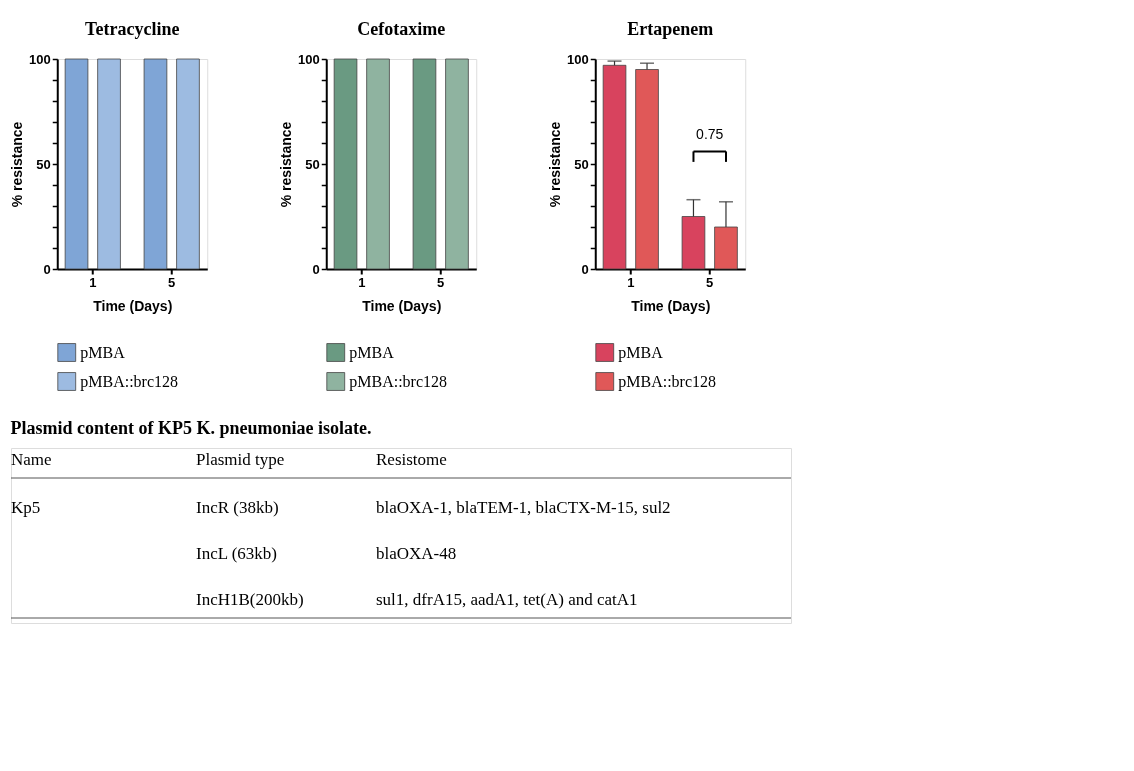 Image resolution: width=1134 pixels, height=771 pixels. I want to click on text: IncH1B(200kb), so click(250, 599).